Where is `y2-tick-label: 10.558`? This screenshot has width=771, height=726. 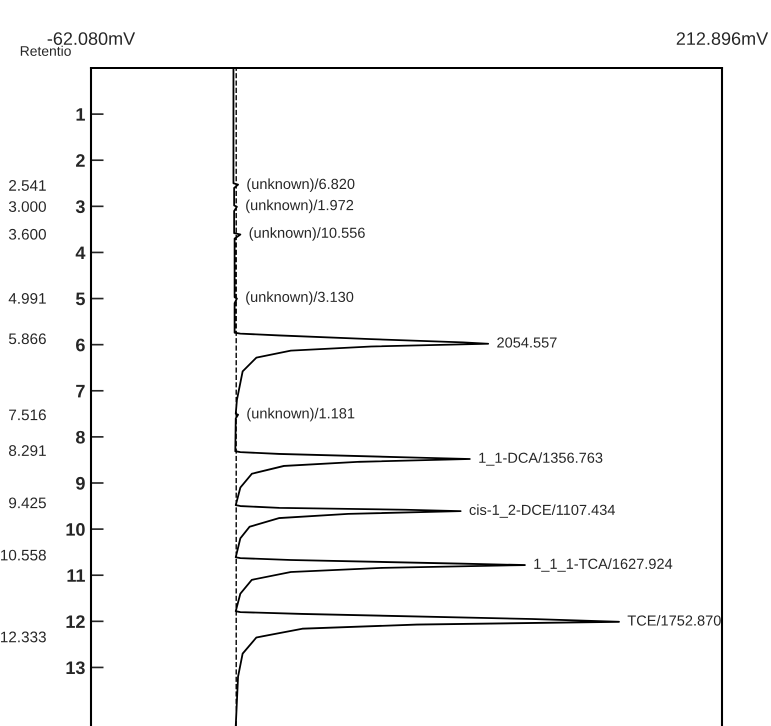 y2-tick-label: 10.558 is located at coordinates (23, 555).